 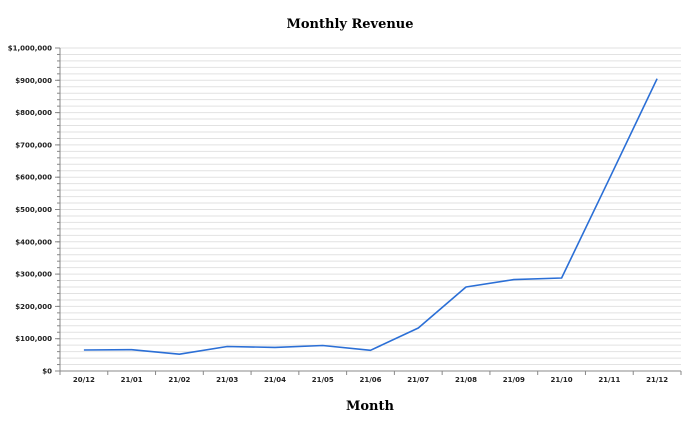 I want to click on x-tick-label: 20/12, so click(x=84, y=380).